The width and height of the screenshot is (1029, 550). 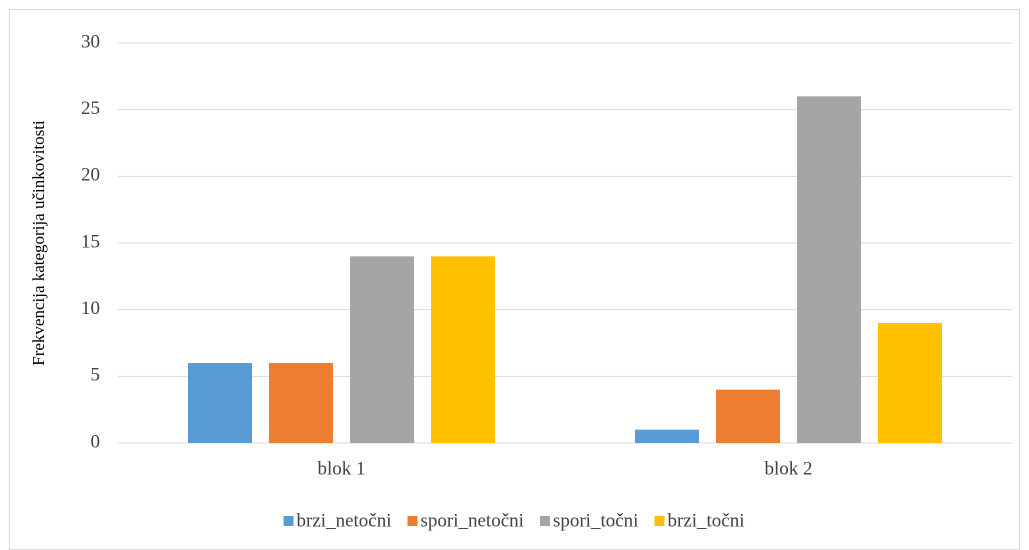 What do you see at coordinates (90, 108) in the screenshot?
I see `y-tick-label: 25` at bounding box center [90, 108].